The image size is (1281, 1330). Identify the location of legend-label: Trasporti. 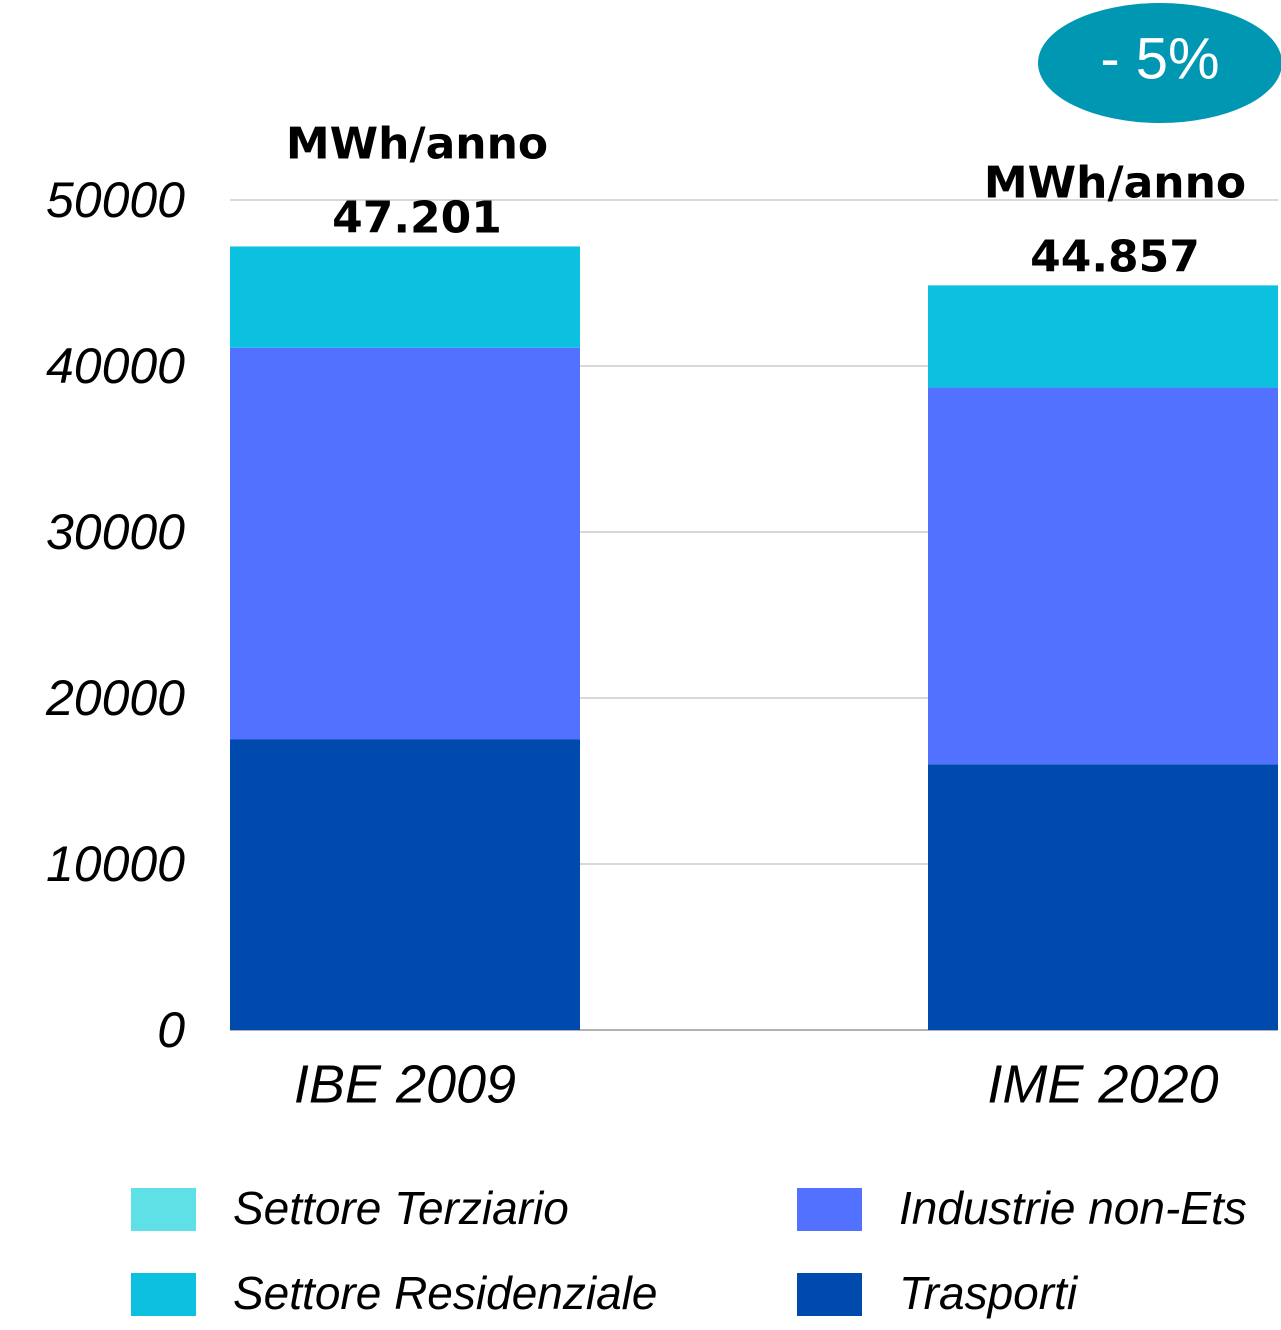
(989, 1293).